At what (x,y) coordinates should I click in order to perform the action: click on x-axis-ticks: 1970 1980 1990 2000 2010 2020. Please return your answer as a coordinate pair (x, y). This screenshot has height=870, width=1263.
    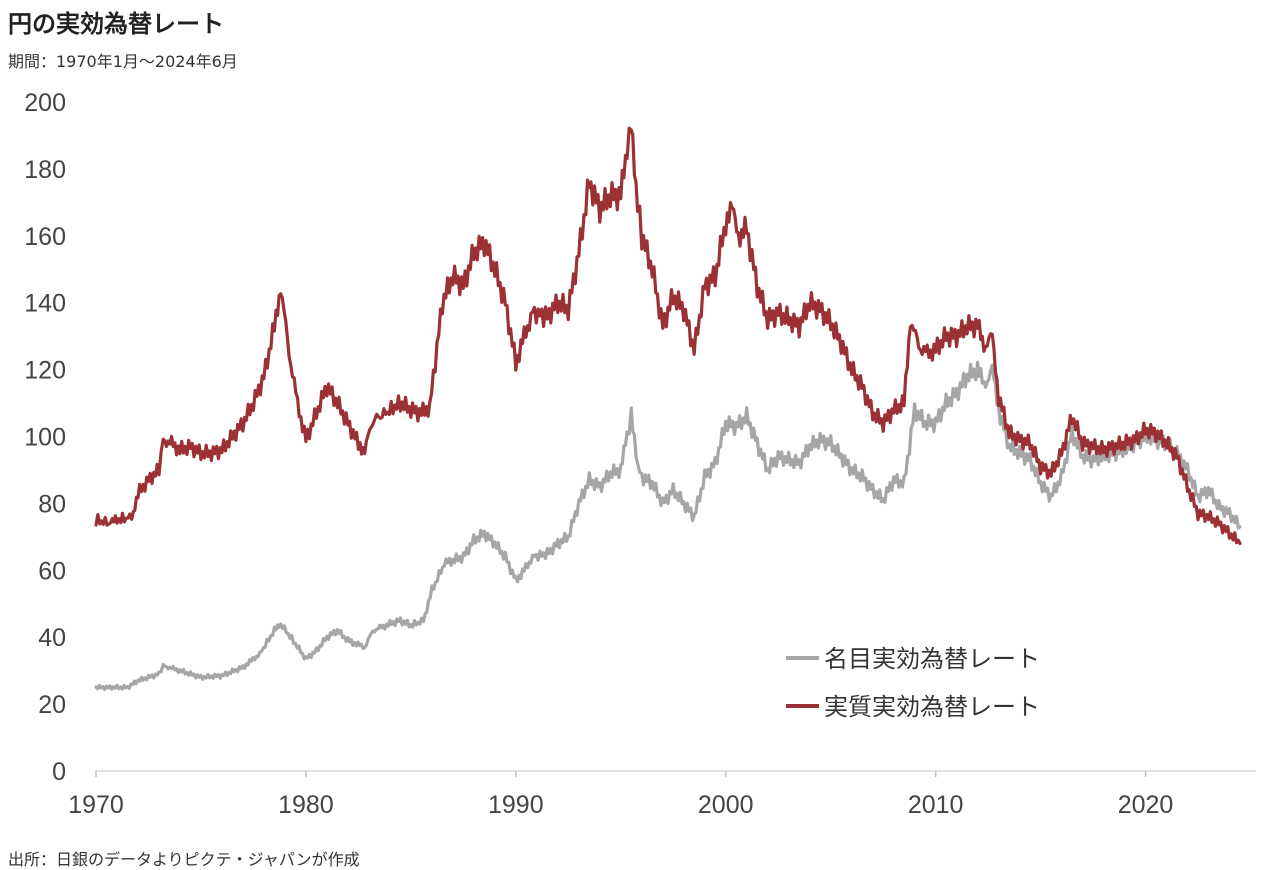
    Looking at the image, I should click on (620, 795).